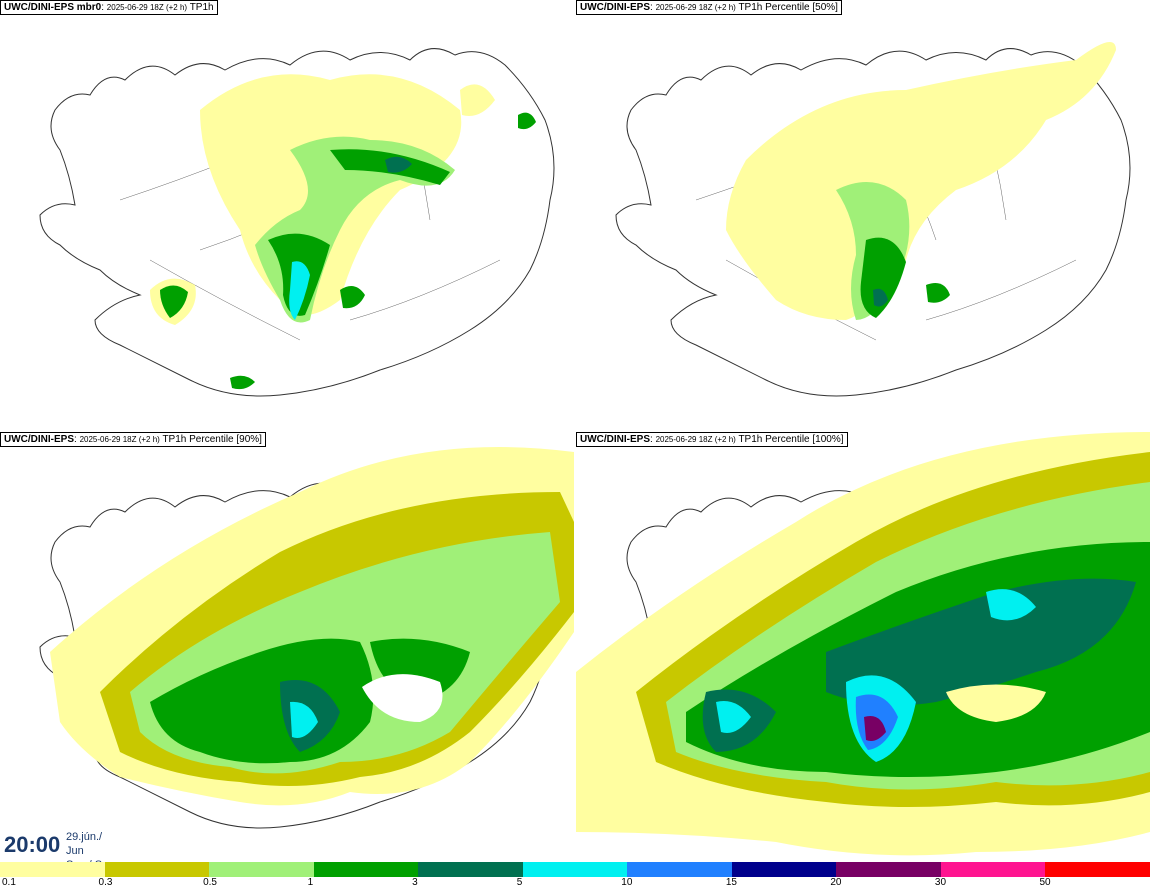 This screenshot has height=891, width=1150. I want to click on legend-tick-label: 50, so click(1045, 882).